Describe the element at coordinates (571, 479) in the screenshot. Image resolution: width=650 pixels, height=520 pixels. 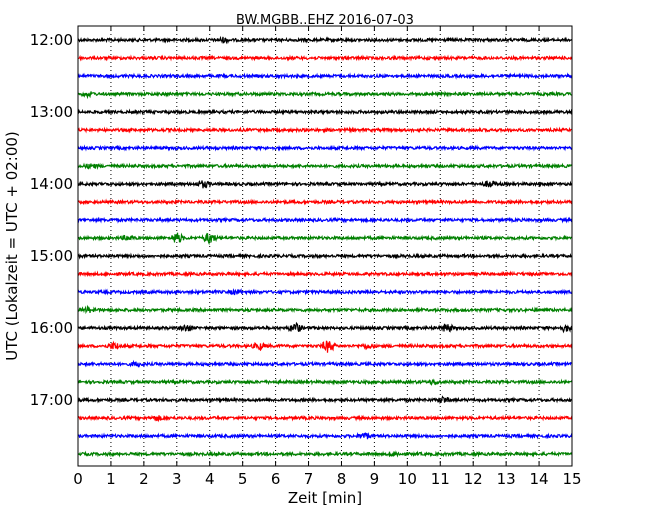
I see `x-tick-label: 15` at that location.